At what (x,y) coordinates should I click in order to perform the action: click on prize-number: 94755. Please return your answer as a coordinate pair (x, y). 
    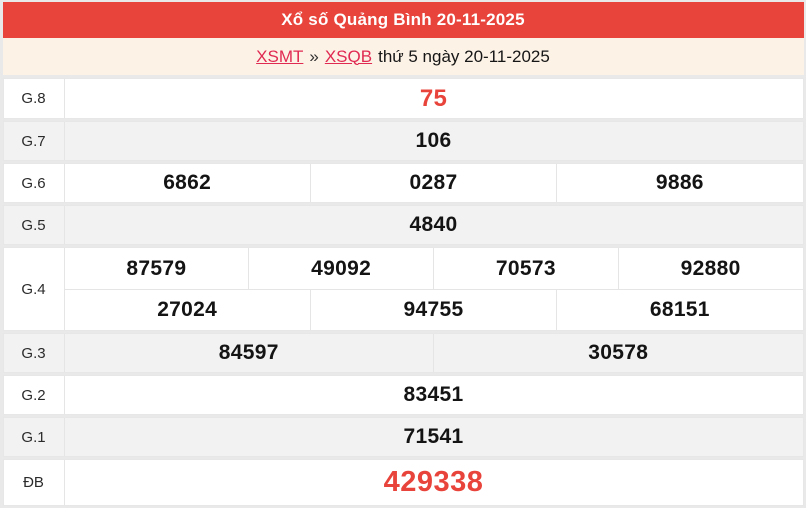
    Looking at the image, I should click on (432, 310).